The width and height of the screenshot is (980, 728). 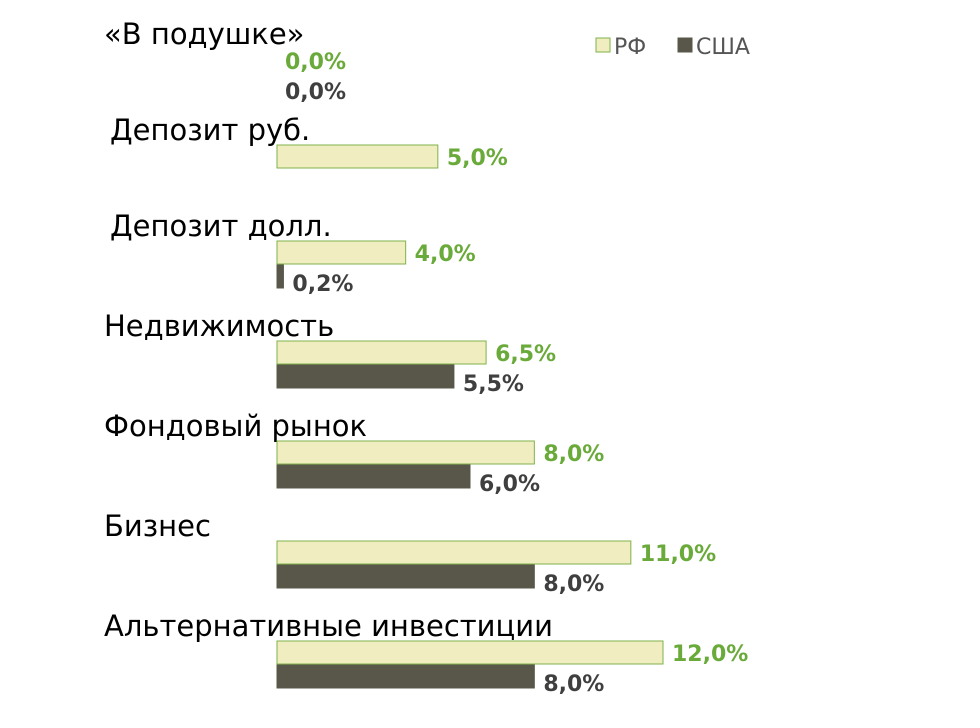 What do you see at coordinates (710, 654) in the screenshot?
I see `value-label-rf: 12,0%` at bounding box center [710, 654].